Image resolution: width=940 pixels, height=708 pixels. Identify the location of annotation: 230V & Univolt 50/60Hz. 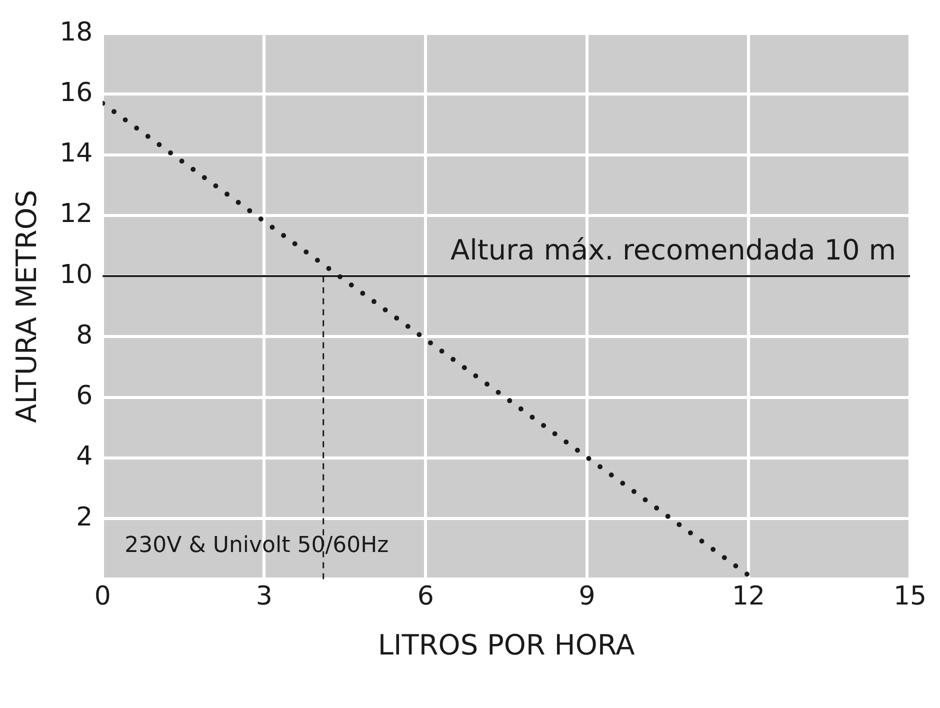
(256, 545).